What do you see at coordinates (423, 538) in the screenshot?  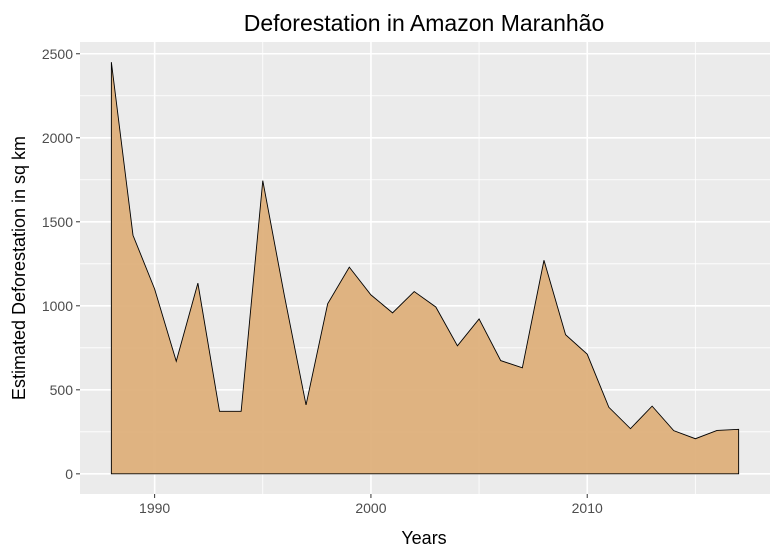 I see `x-axis-title: Years` at bounding box center [423, 538].